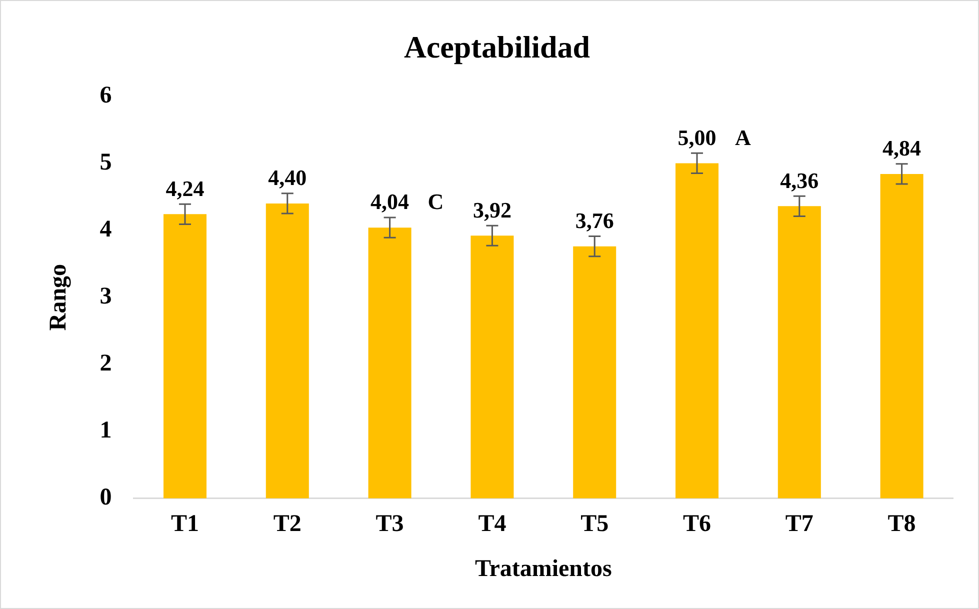  Describe the element at coordinates (106, 431) in the screenshot. I see `y-tick-label: 1` at that location.